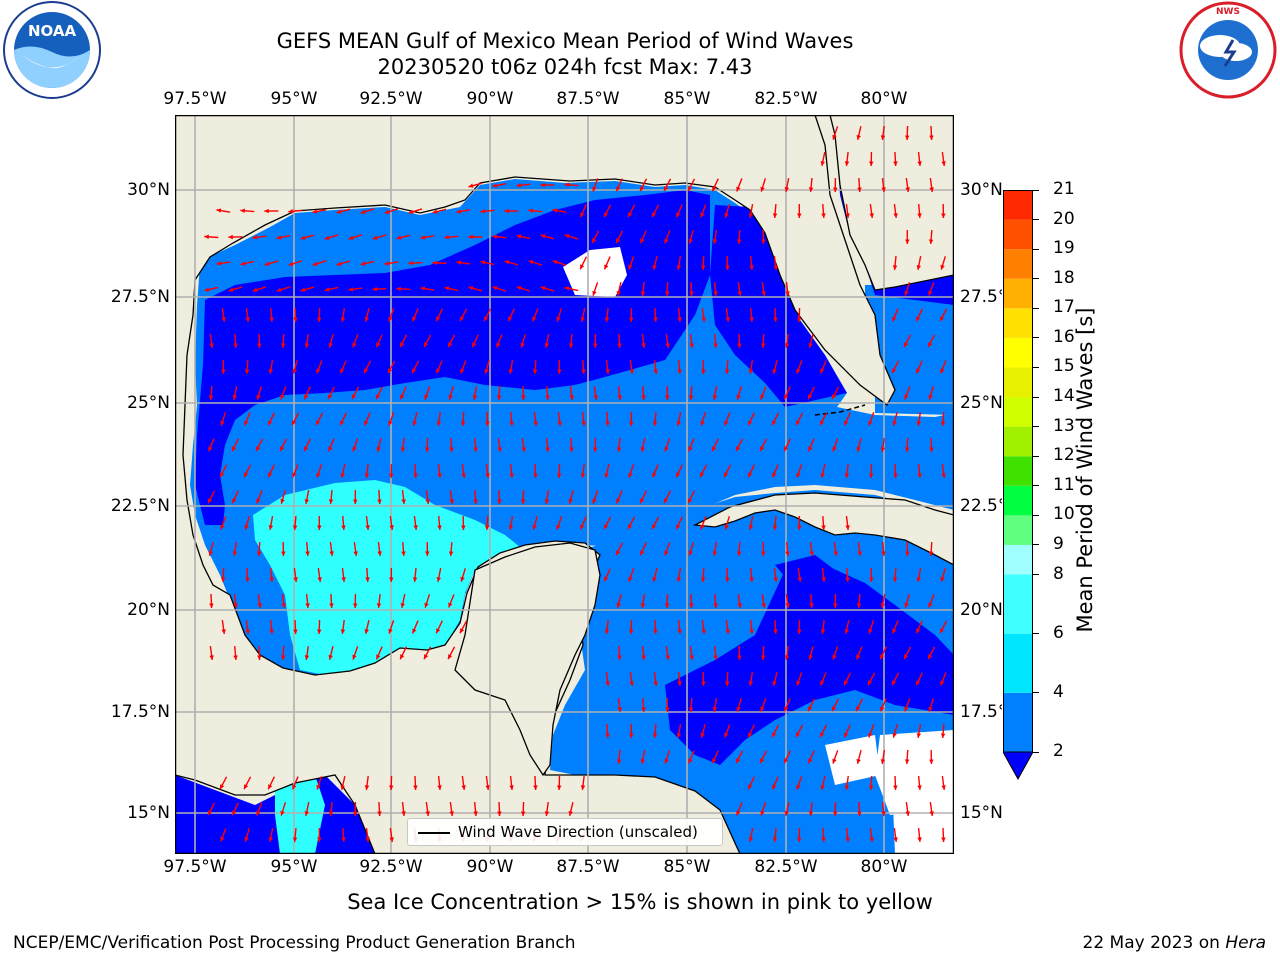  Describe the element at coordinates (527, 659) in the screenshot. I see `land-yucatan` at that location.